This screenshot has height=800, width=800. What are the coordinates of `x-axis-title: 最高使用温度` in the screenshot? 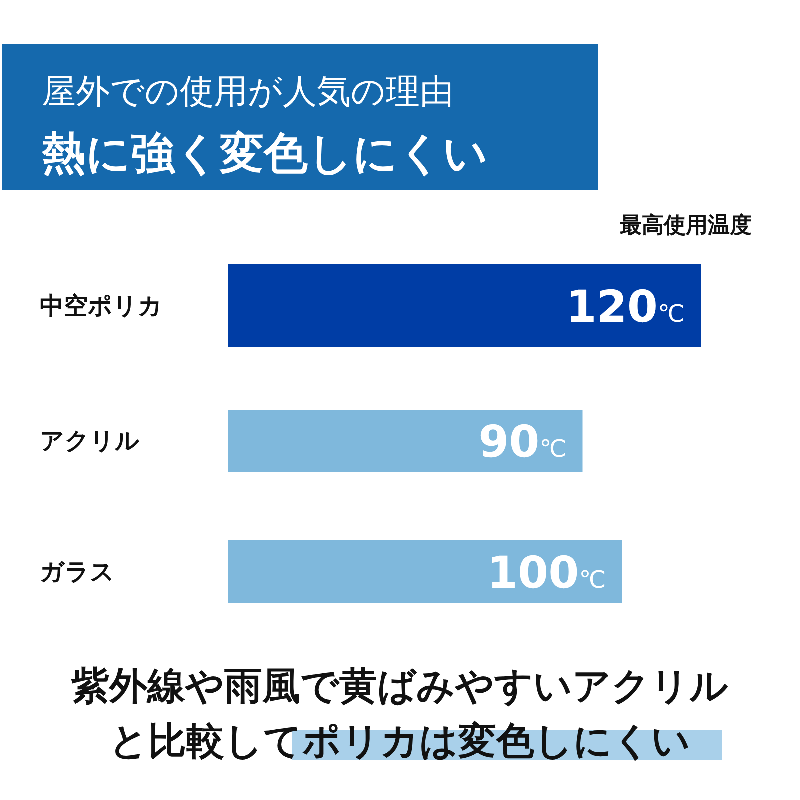 It's located at (685, 225).